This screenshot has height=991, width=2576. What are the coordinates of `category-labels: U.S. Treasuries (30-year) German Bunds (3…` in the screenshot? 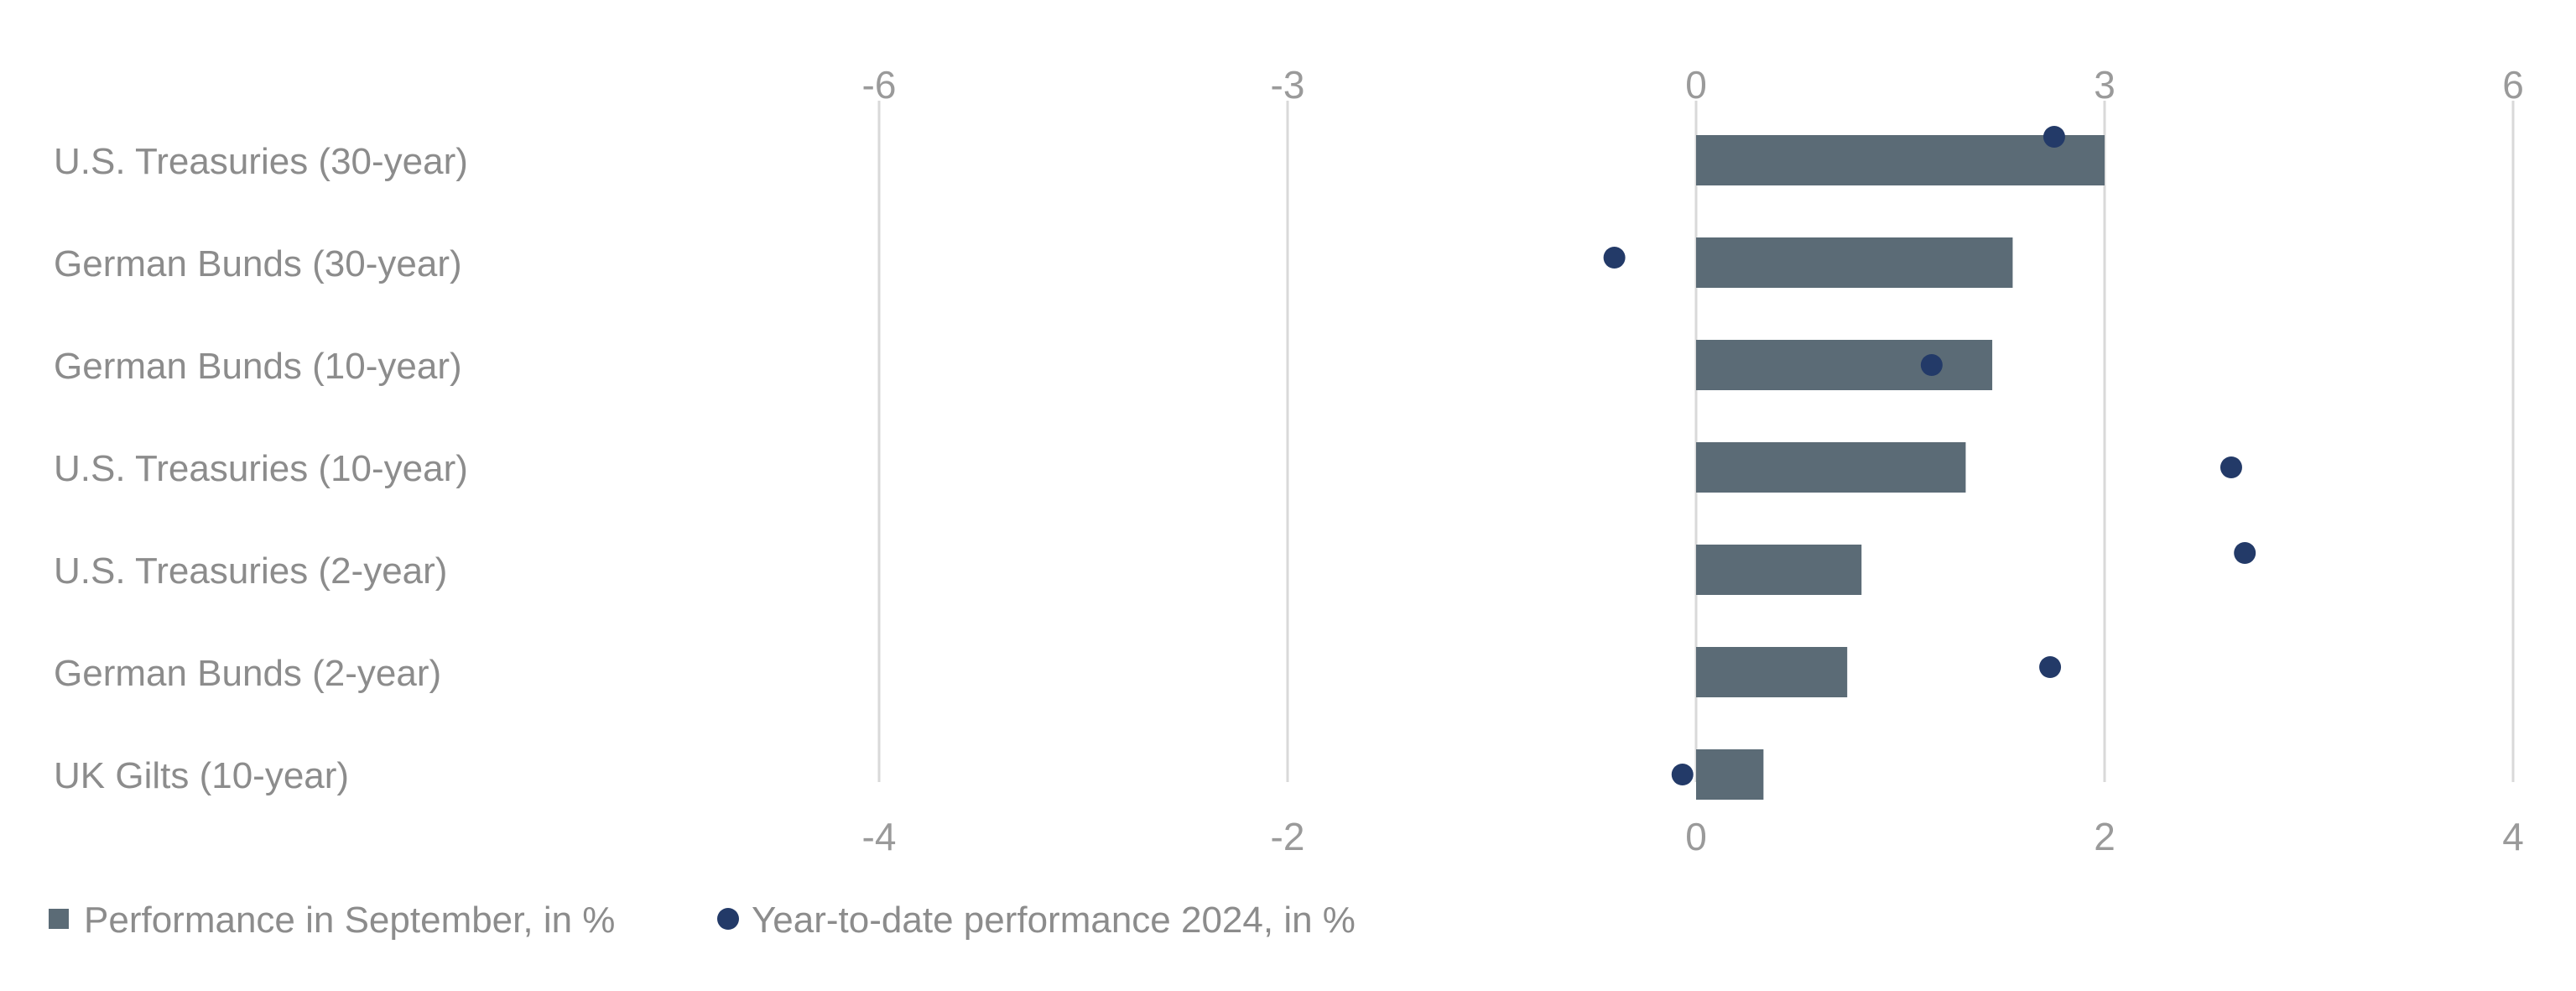 It's located at (261, 468).